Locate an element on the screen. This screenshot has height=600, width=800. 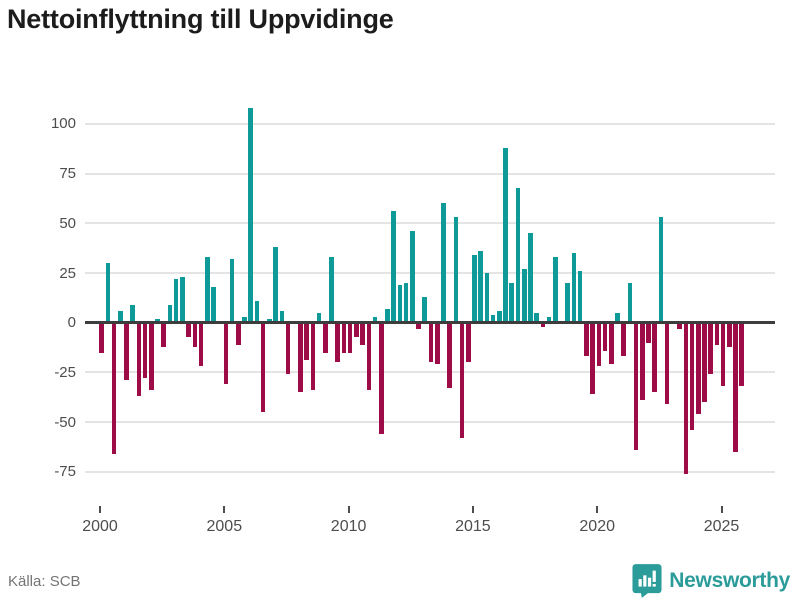
y-tick-label: -25 is located at coordinates (65, 372).